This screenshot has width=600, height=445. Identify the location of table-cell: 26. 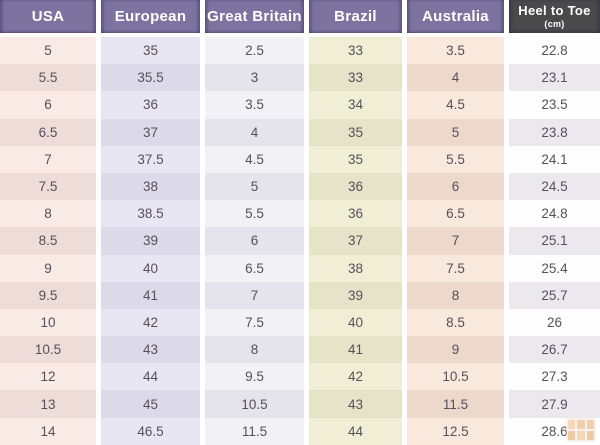
(554, 322).